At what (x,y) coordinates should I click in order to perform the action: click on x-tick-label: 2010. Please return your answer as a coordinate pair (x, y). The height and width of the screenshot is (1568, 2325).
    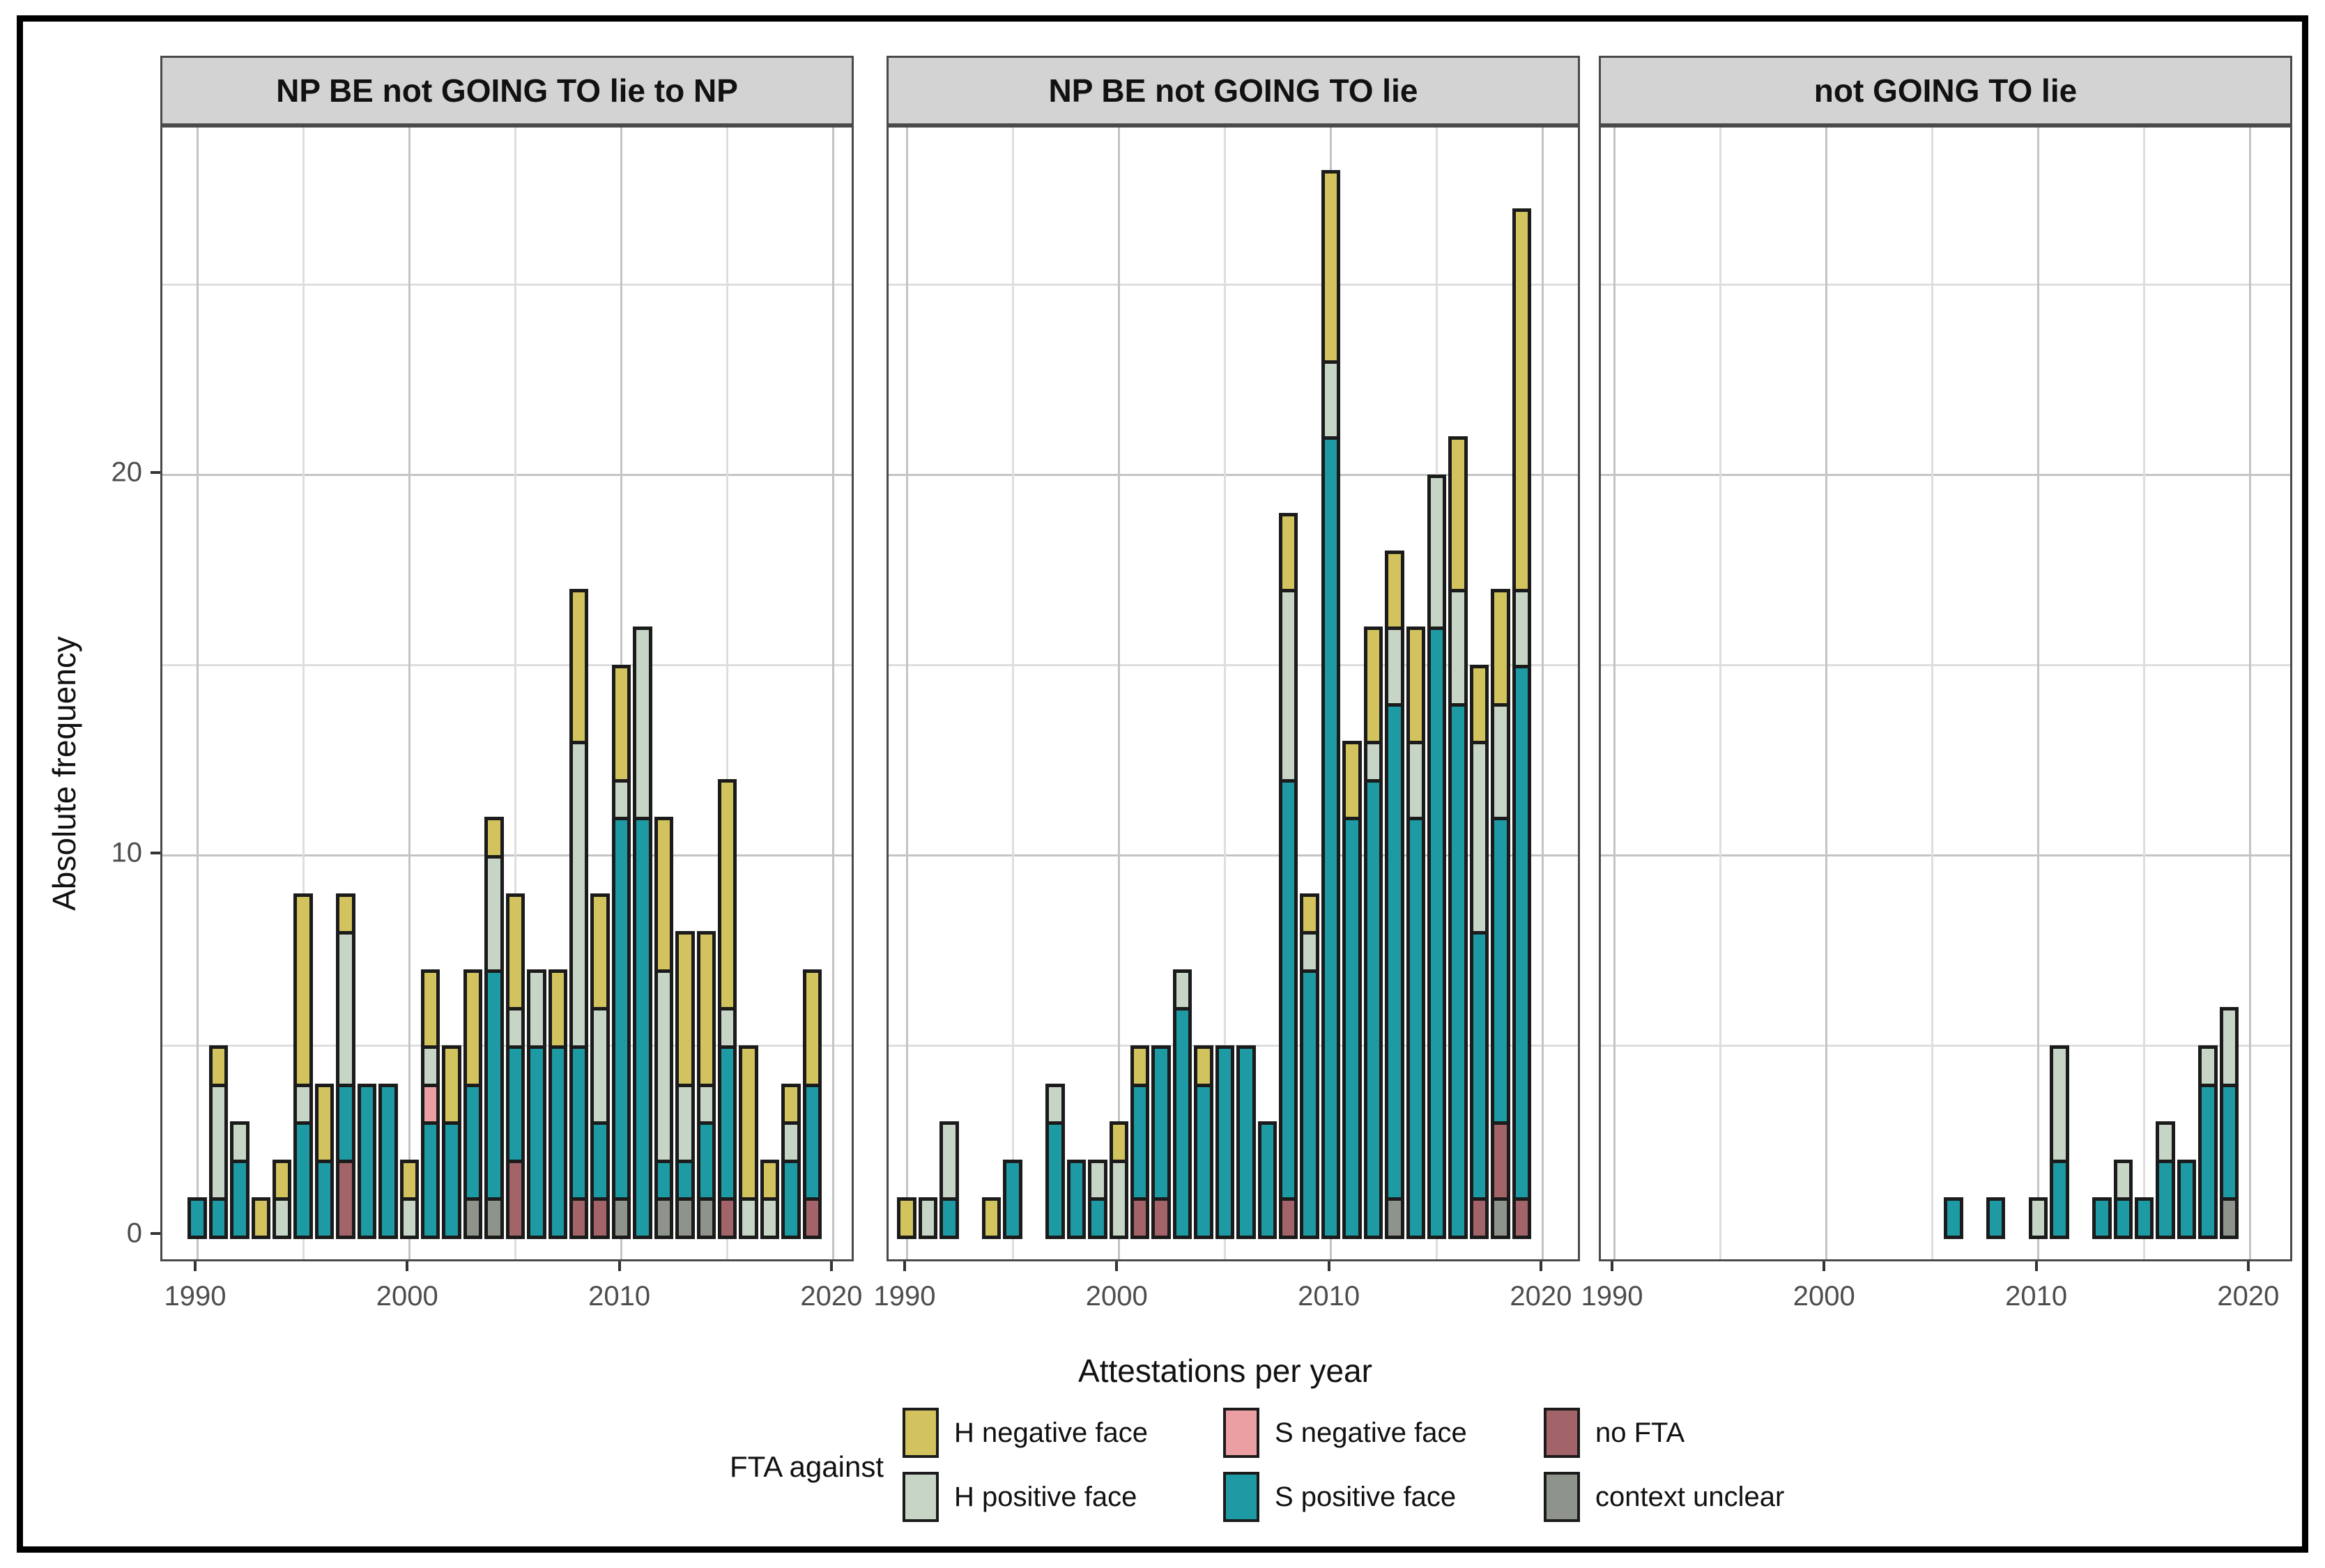
    Looking at the image, I should click on (1329, 1296).